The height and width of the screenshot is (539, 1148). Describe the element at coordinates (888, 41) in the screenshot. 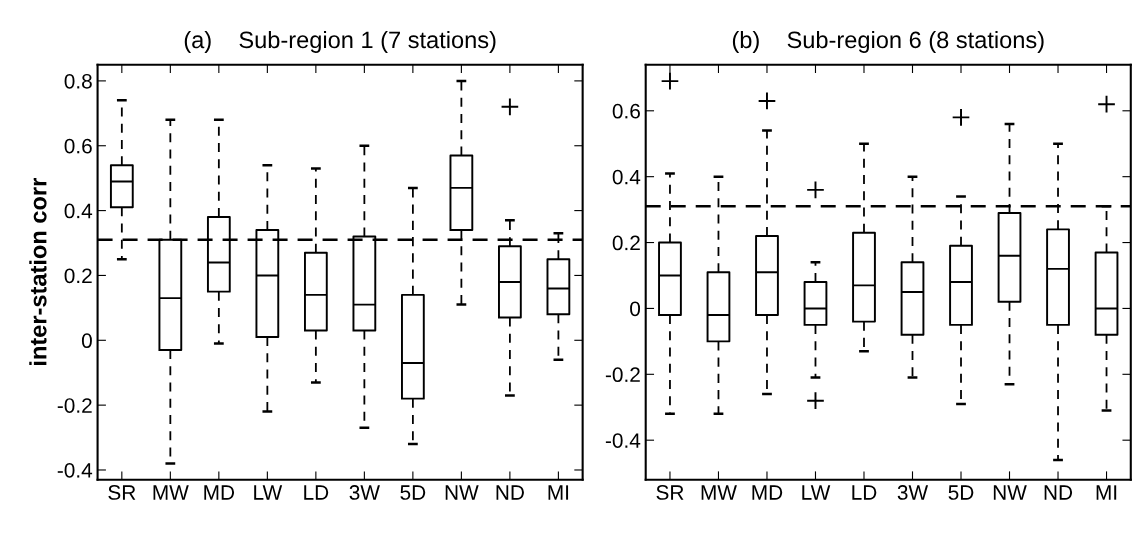

I see `chart-title: (b) Sub-region 6 (8 stations)` at that location.